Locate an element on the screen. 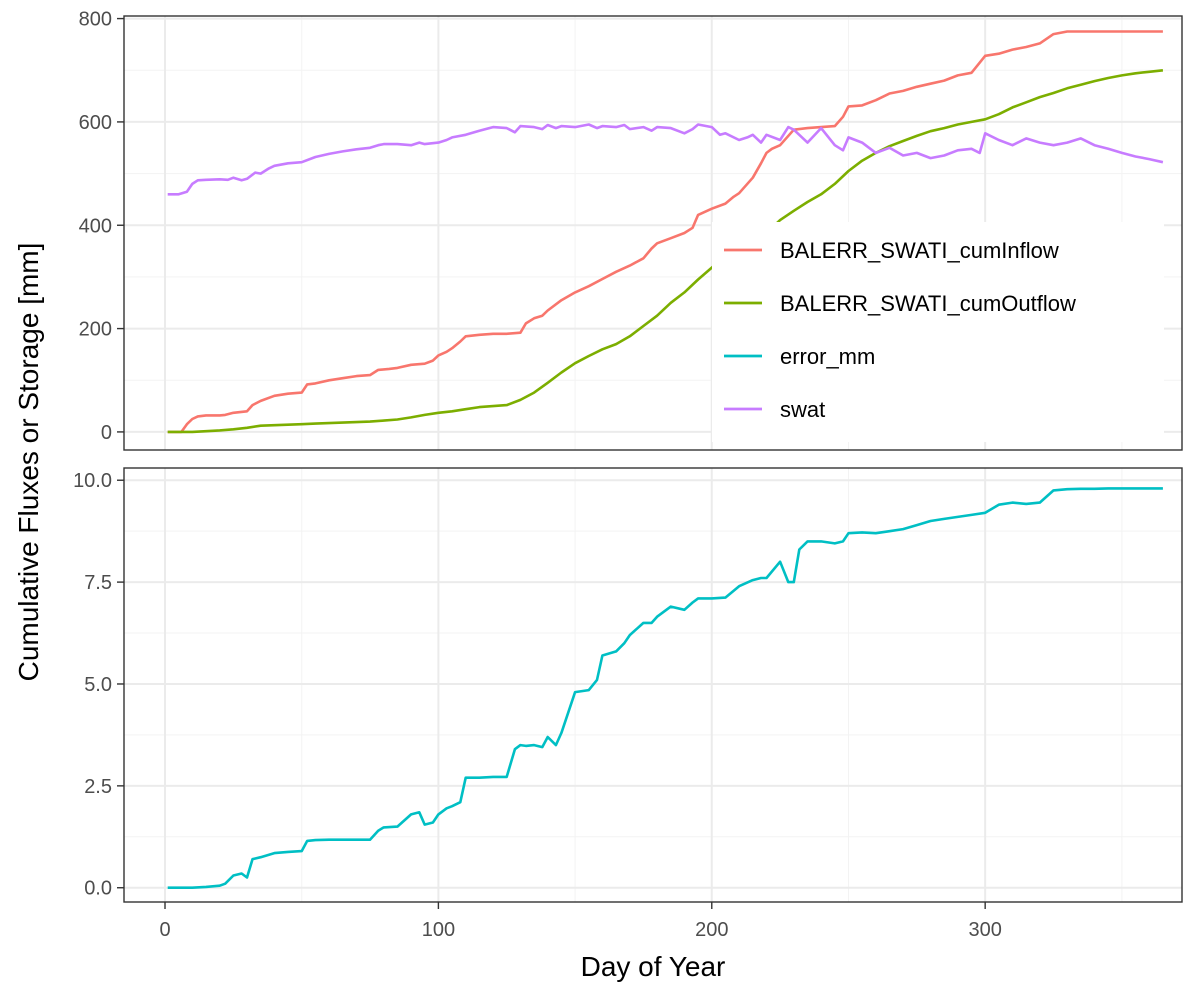 The image size is (1200, 1005). y-tick-label: 800 is located at coordinates (95, 20).